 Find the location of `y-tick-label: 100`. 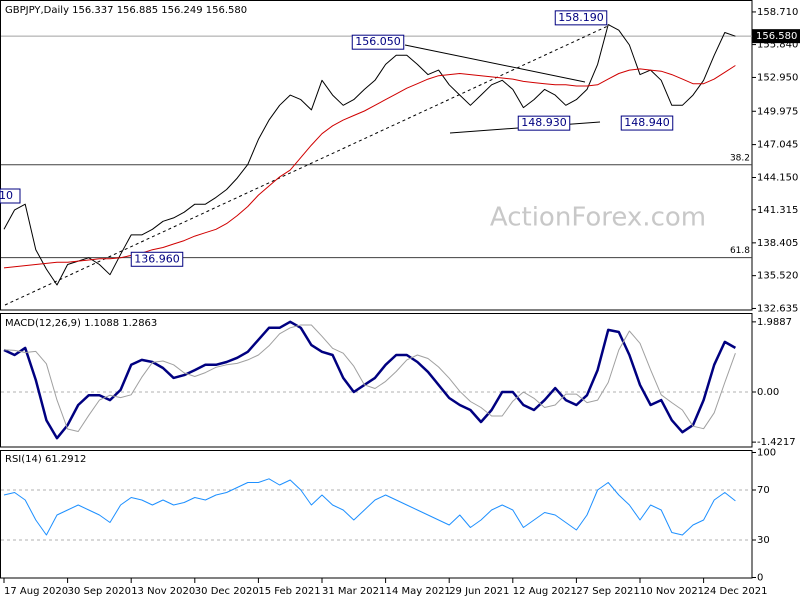

y-tick-label: 100 is located at coordinates (766, 453).